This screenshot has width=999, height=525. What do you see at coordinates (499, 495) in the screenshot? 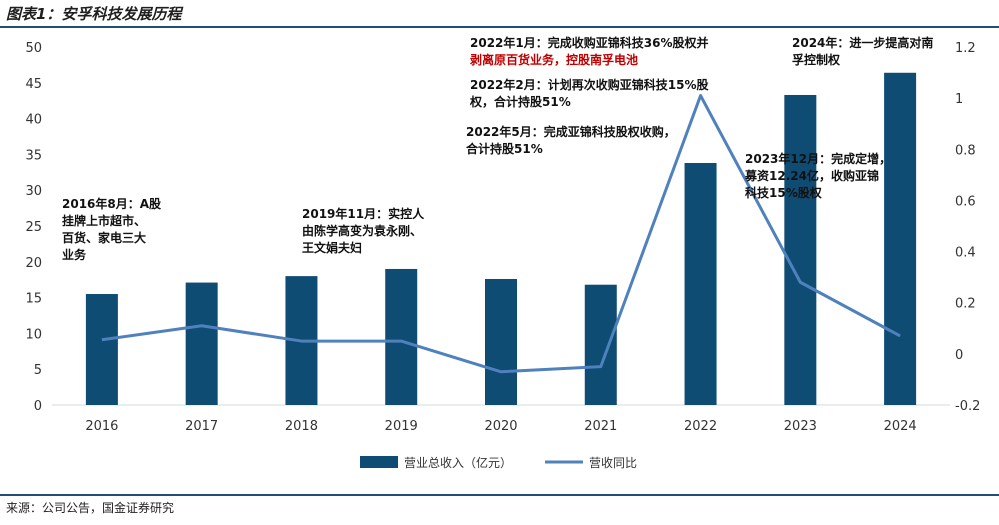
I see `footer-rule` at bounding box center [499, 495].